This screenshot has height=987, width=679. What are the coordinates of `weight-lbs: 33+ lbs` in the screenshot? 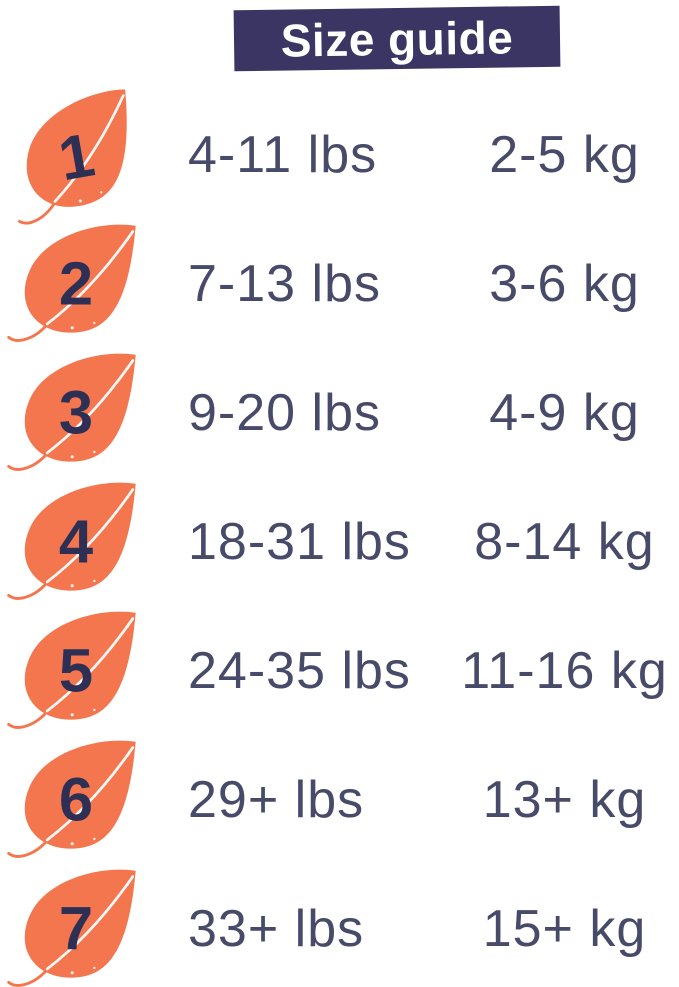 It's located at (276, 928).